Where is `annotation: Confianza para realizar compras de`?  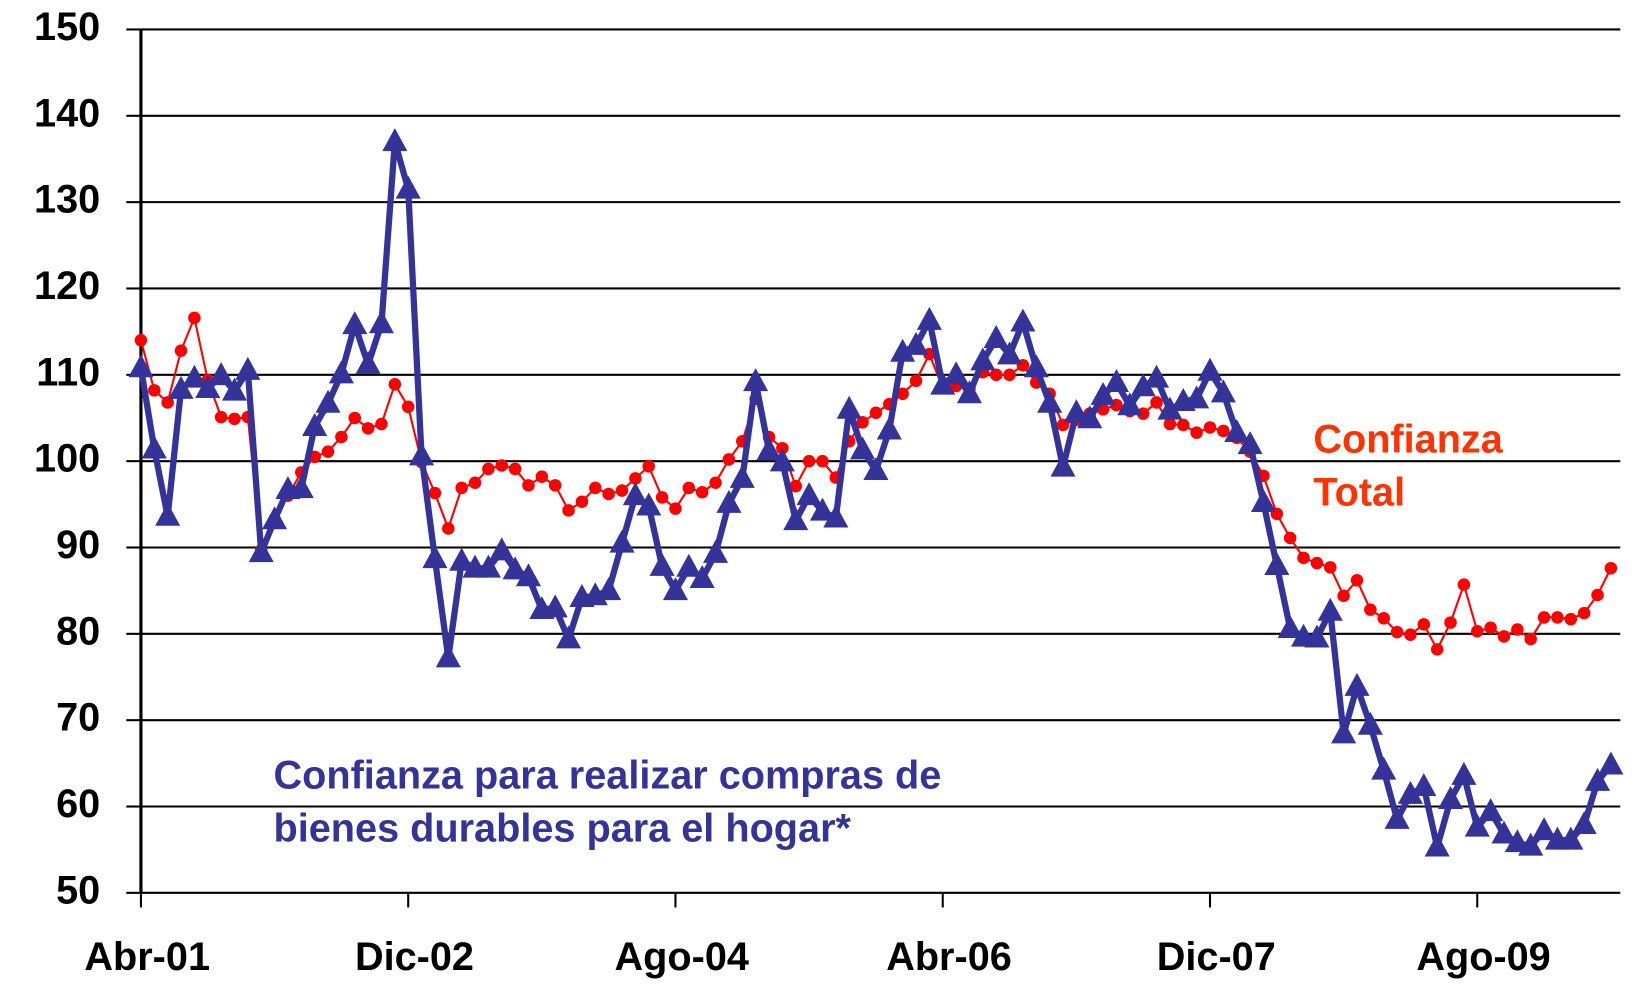 annotation: Confianza para realizar compras de is located at coordinates (608, 775).